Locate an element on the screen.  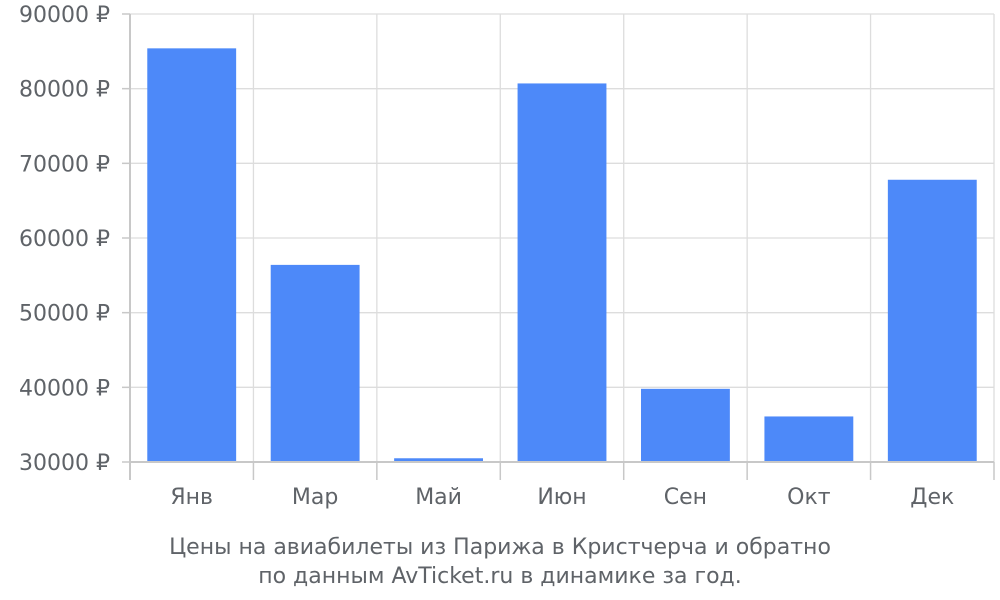
x-axis-labels: Янв Мар Май Июн Сен Окт Дек is located at coordinates (562, 497).